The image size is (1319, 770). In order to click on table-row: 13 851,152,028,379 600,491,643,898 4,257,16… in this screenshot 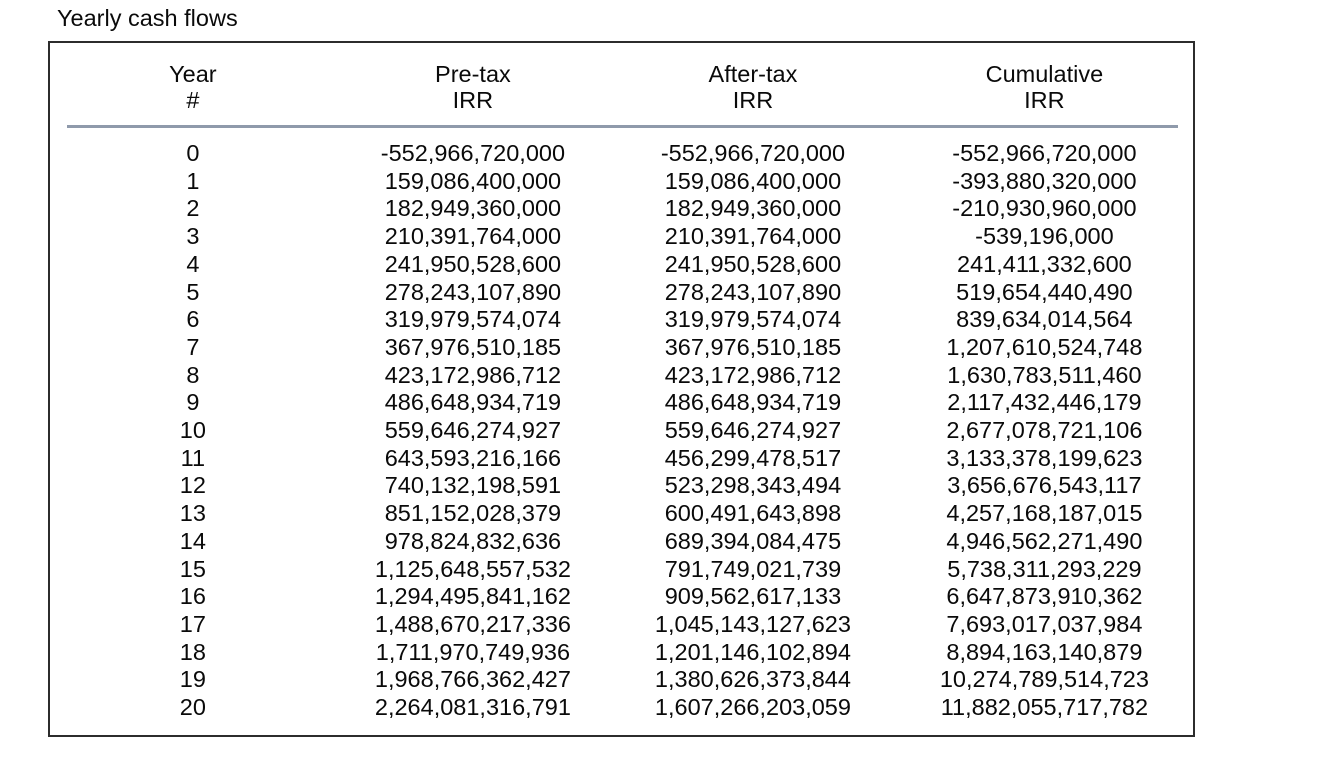, I will do `click(621, 514)`.